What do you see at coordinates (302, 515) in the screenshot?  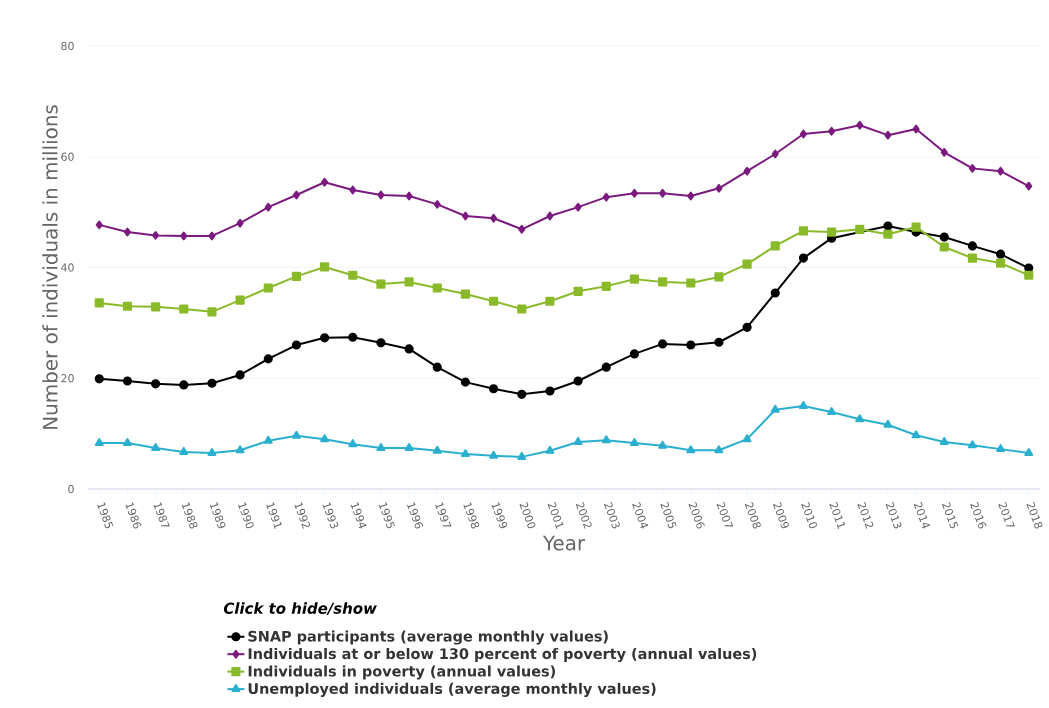 I see `x-tick-label: 1992` at bounding box center [302, 515].